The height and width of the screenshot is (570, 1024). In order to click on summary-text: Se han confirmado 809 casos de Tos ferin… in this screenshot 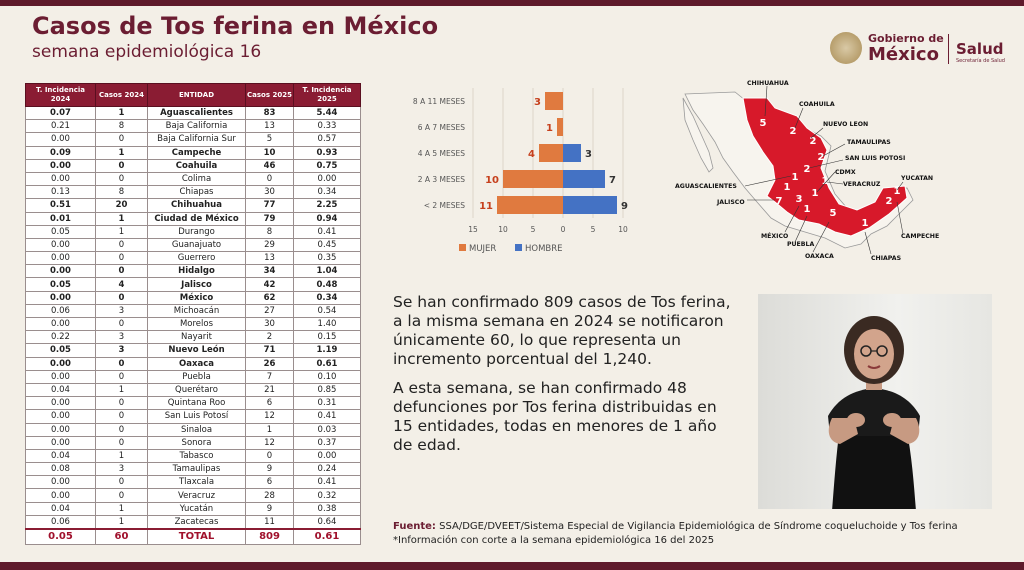, I will do `click(563, 379)`.